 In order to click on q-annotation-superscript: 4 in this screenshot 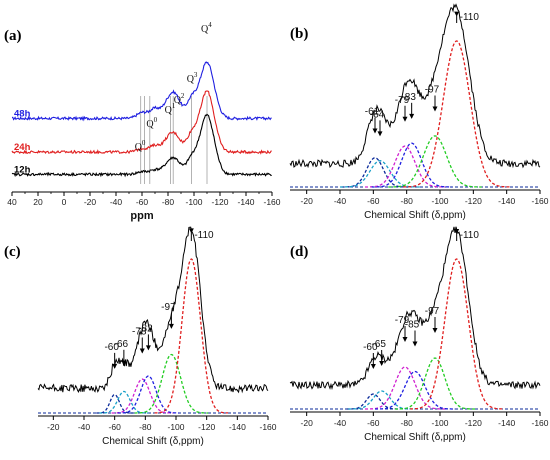, I will do `click(210, 25)`.